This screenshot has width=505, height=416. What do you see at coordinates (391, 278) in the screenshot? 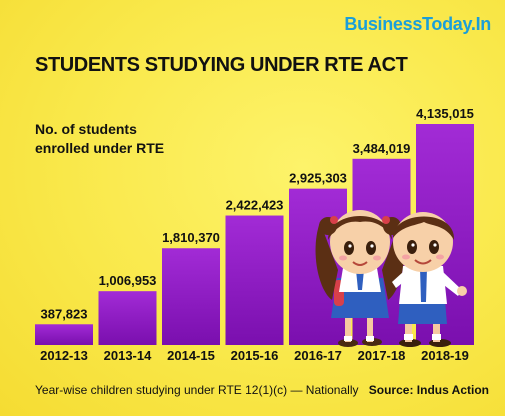
I see `children-illustration` at bounding box center [391, 278].